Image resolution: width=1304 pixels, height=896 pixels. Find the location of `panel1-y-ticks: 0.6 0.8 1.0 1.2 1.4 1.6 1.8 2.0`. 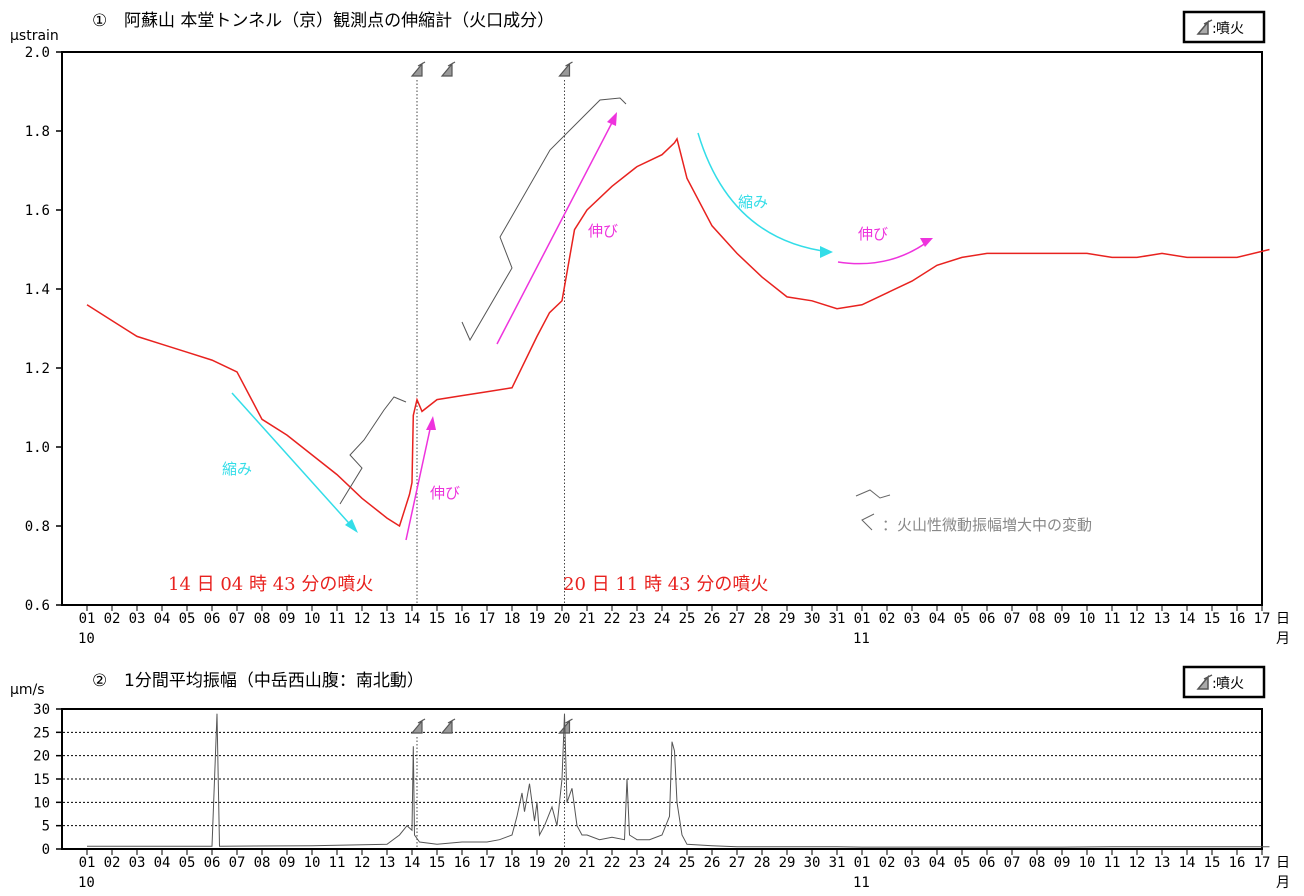

panel1-y-ticks: 0.6 0.8 1.0 1.2 1.4 1.6 1.8 2.0 is located at coordinates (43, 329).